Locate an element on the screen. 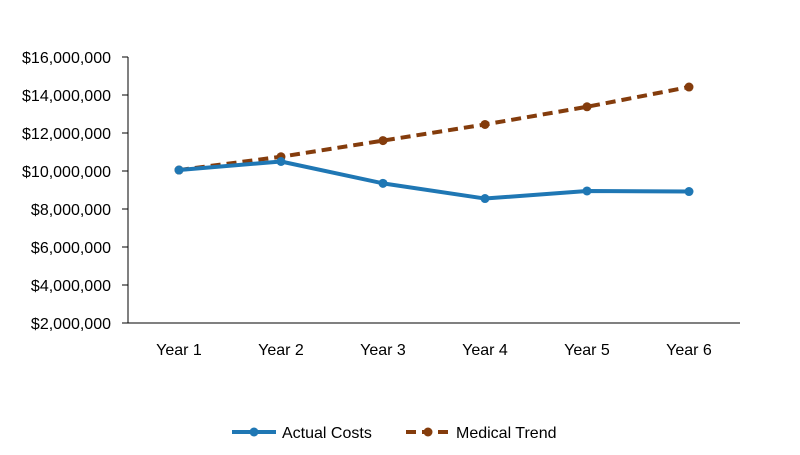  x-tick-label: Year 2 is located at coordinates (281, 350).